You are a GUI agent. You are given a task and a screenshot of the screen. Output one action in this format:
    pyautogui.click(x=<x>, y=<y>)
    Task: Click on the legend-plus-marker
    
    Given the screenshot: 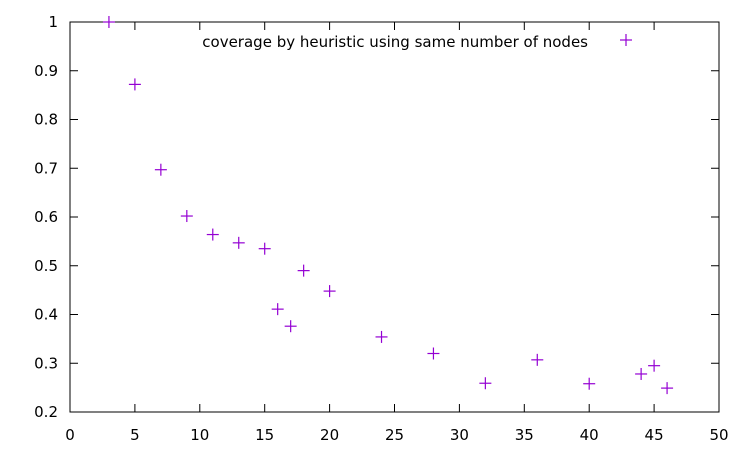 What is the action you would take?
    pyautogui.click(x=626, y=40)
    